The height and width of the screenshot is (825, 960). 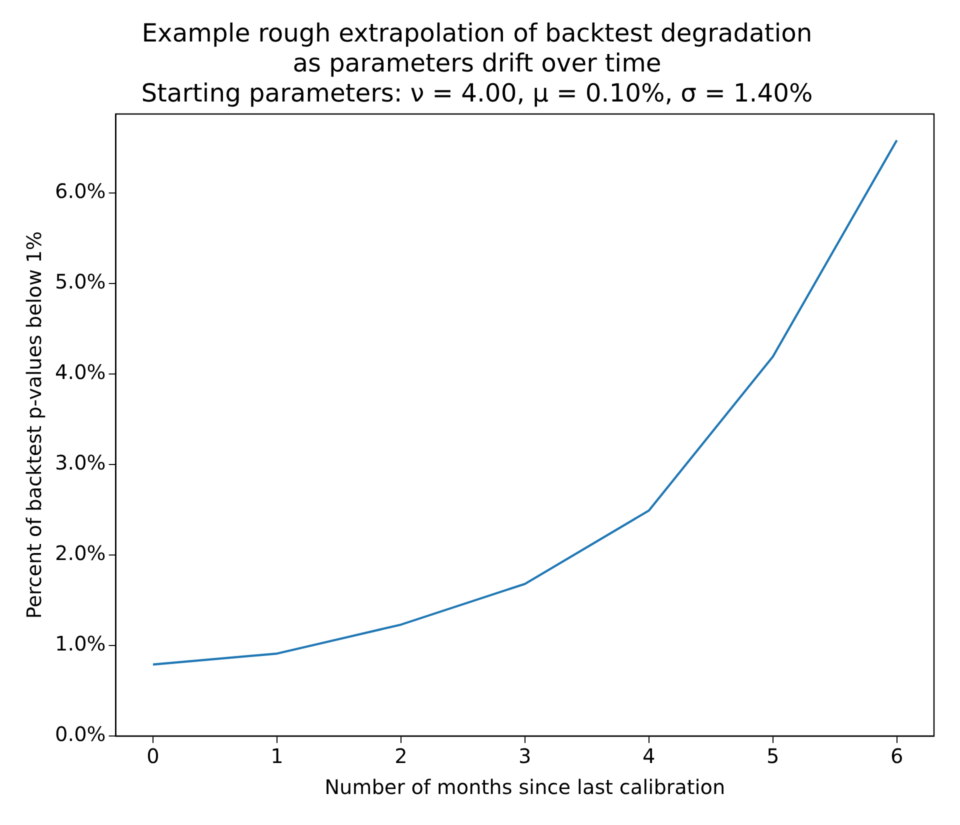 What do you see at coordinates (525, 787) in the screenshot?
I see `x-axis-title: Number of months since last calibration` at bounding box center [525, 787].